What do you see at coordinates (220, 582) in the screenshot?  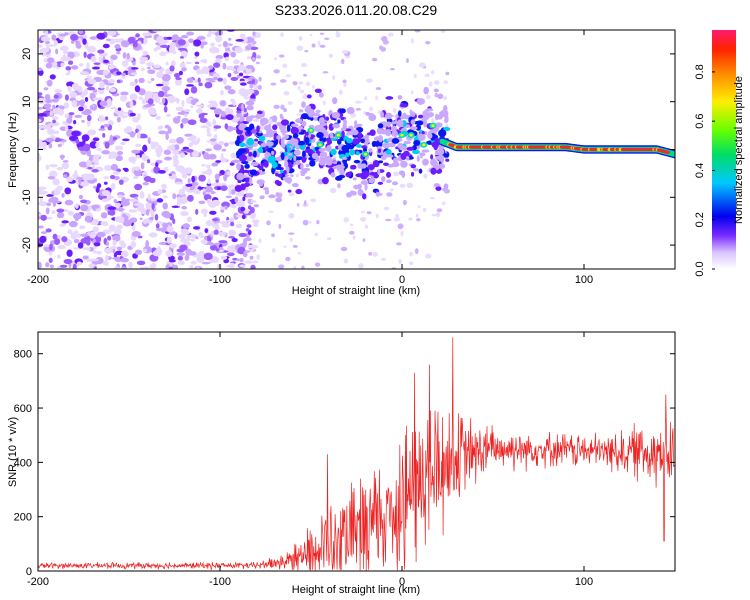 I see `snr-x-tick-label: -100` at bounding box center [220, 582].